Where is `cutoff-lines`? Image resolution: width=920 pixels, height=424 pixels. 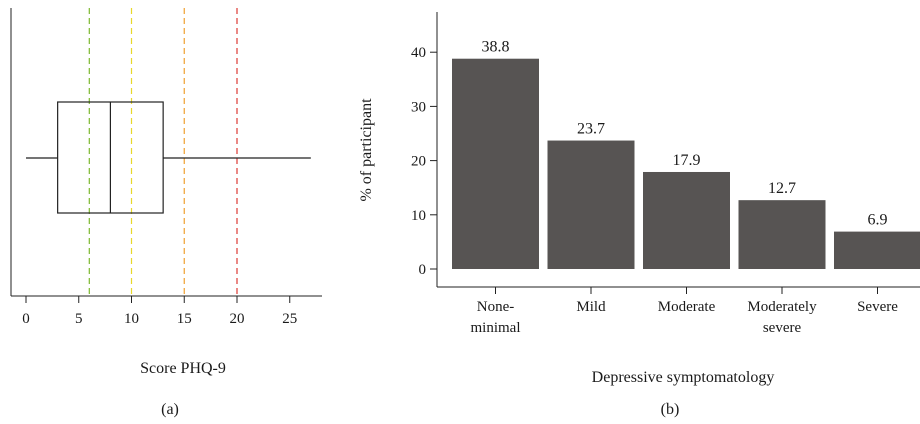 cutoff-lines is located at coordinates (163, 152).